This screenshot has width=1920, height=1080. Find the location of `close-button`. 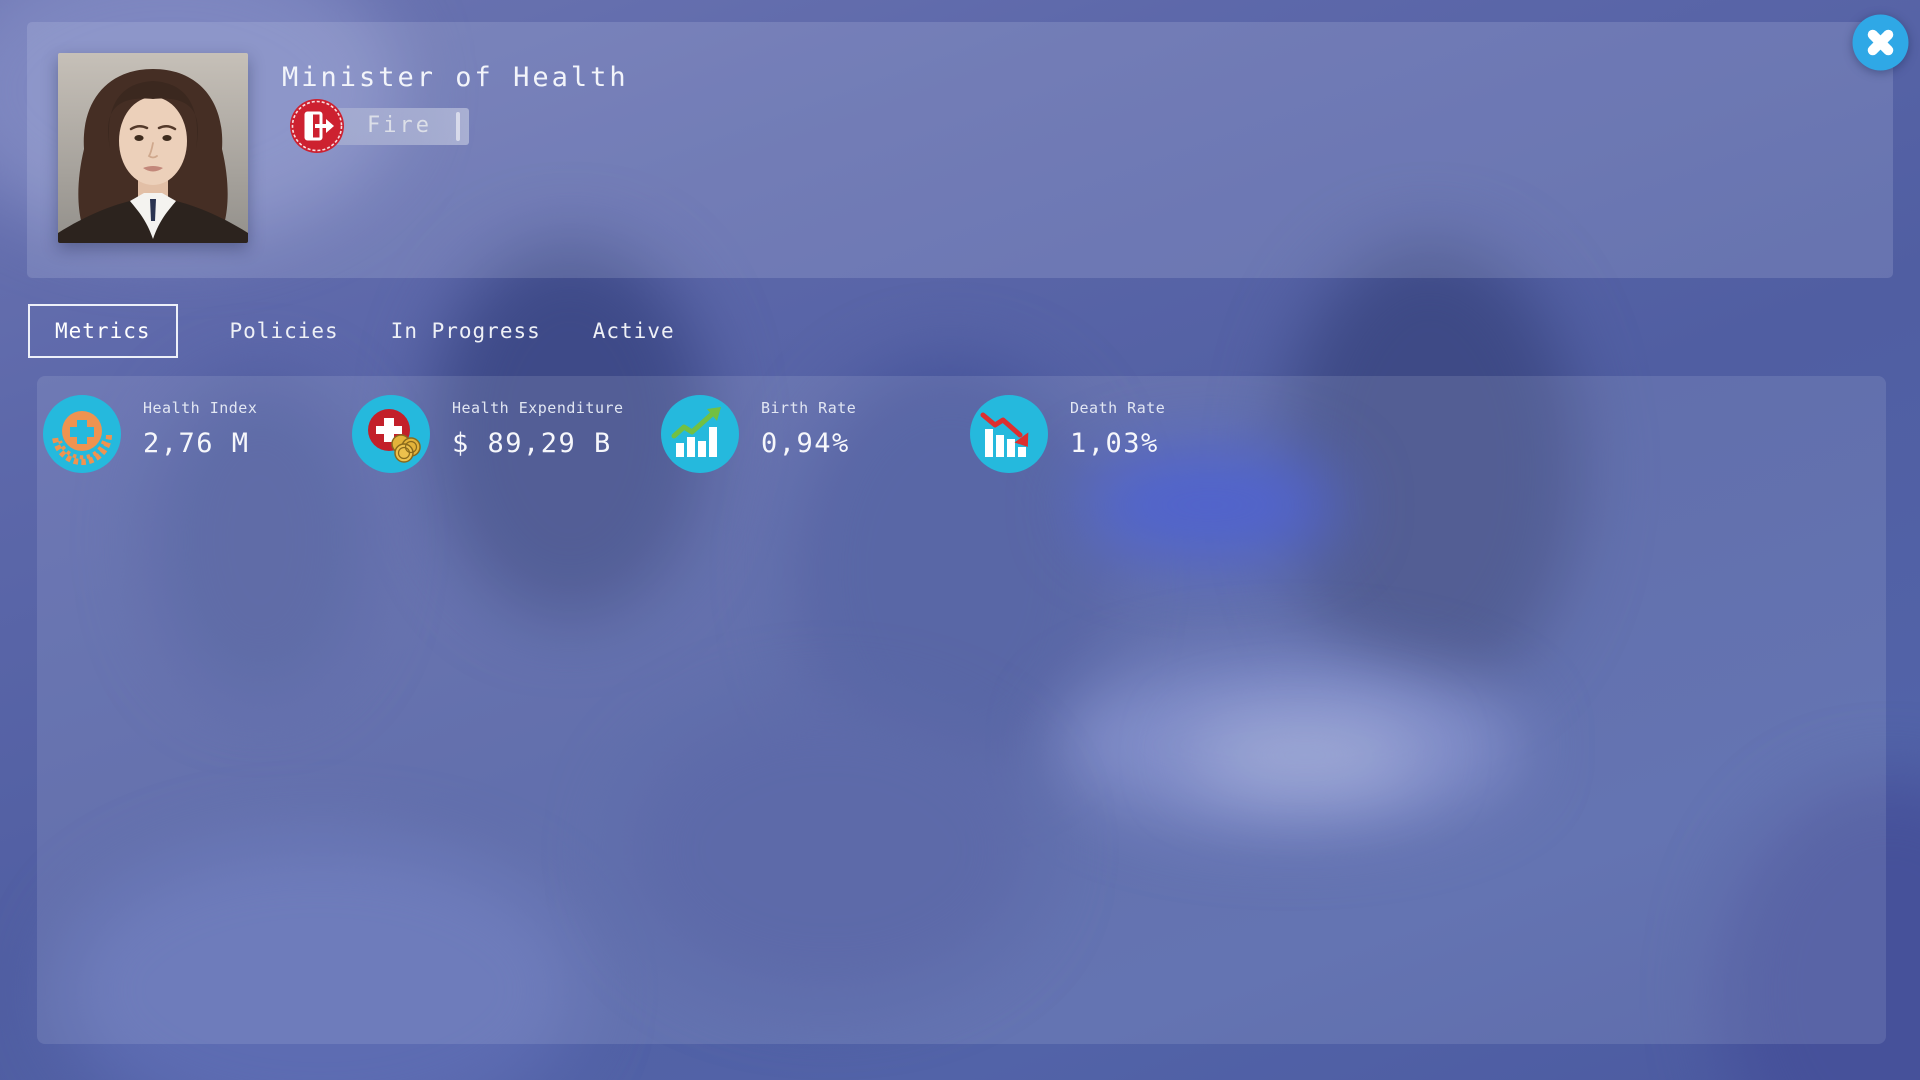

close-button is located at coordinates (1880, 42).